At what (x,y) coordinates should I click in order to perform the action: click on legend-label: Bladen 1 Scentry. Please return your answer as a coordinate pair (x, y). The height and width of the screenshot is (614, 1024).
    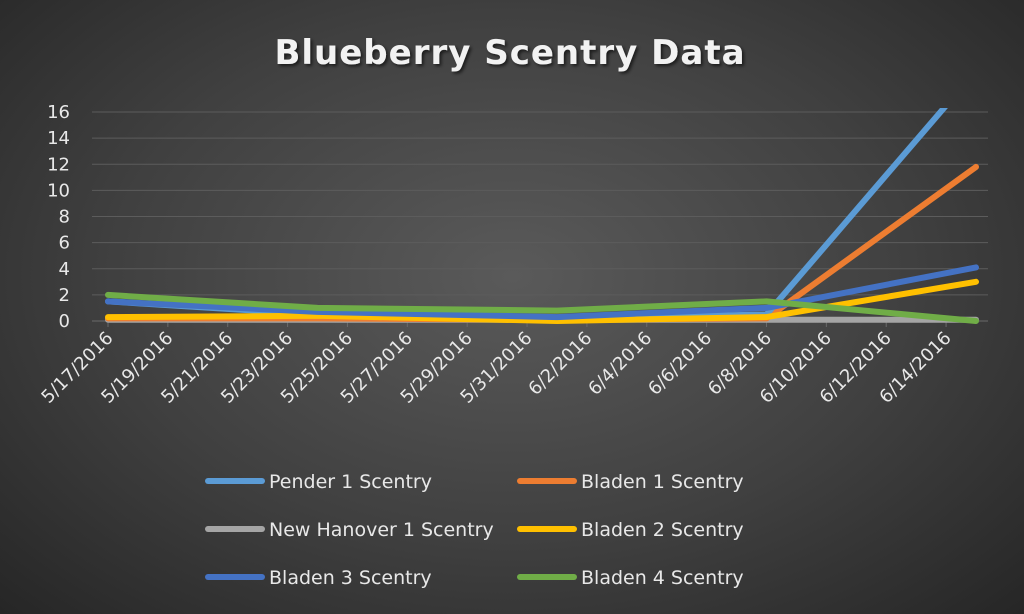
    Looking at the image, I should click on (662, 482).